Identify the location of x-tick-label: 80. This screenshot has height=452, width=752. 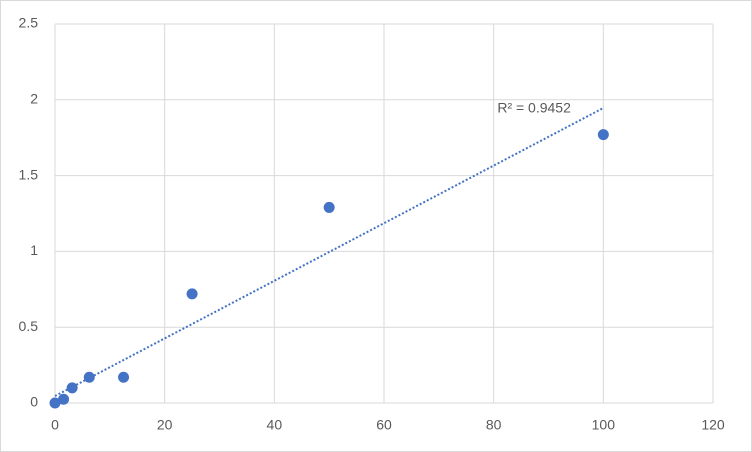
(494, 425).